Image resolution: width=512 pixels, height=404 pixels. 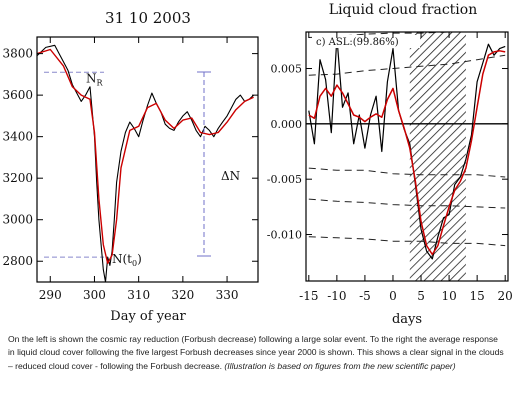 What do you see at coordinates (94, 295) in the screenshot?
I see `left-x-tick-label-1: 300` at bounding box center [94, 295].